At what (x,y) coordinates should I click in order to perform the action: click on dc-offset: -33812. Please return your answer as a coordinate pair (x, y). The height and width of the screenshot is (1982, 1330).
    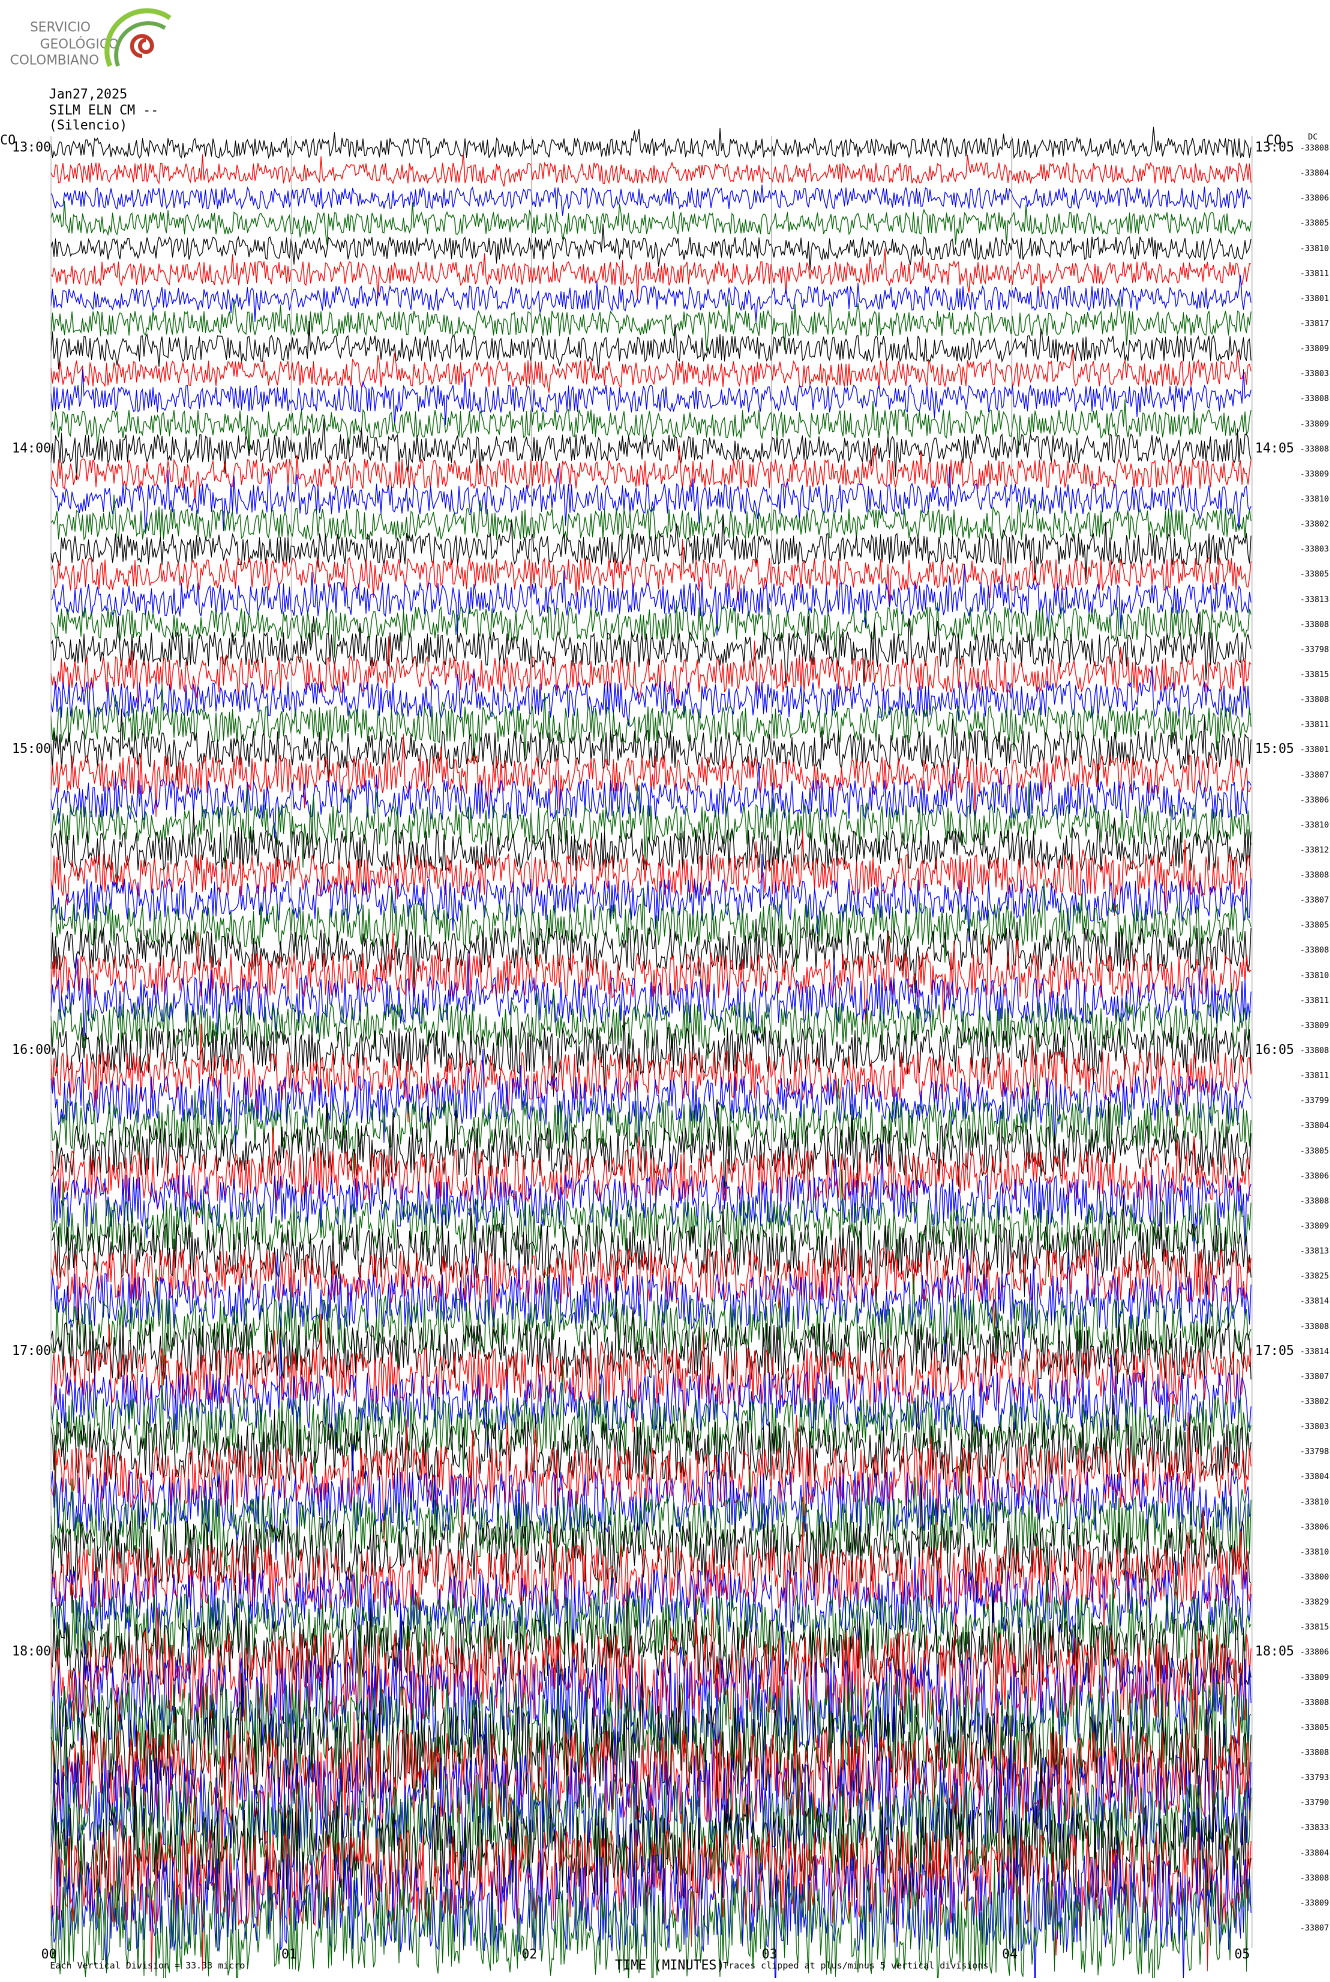
    Looking at the image, I should click on (1314, 849).